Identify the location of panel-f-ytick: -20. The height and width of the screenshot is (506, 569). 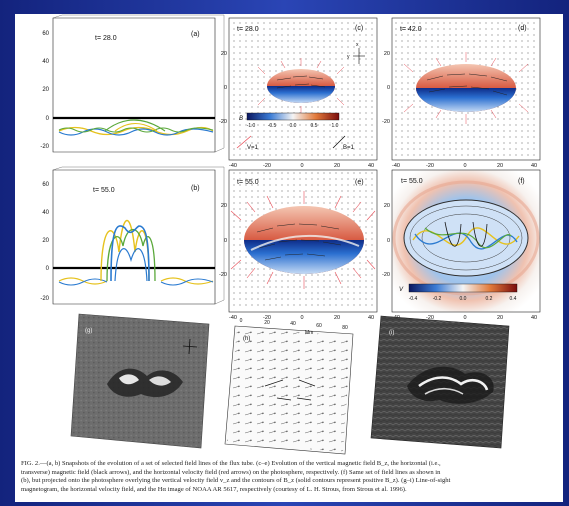
(386, 275).